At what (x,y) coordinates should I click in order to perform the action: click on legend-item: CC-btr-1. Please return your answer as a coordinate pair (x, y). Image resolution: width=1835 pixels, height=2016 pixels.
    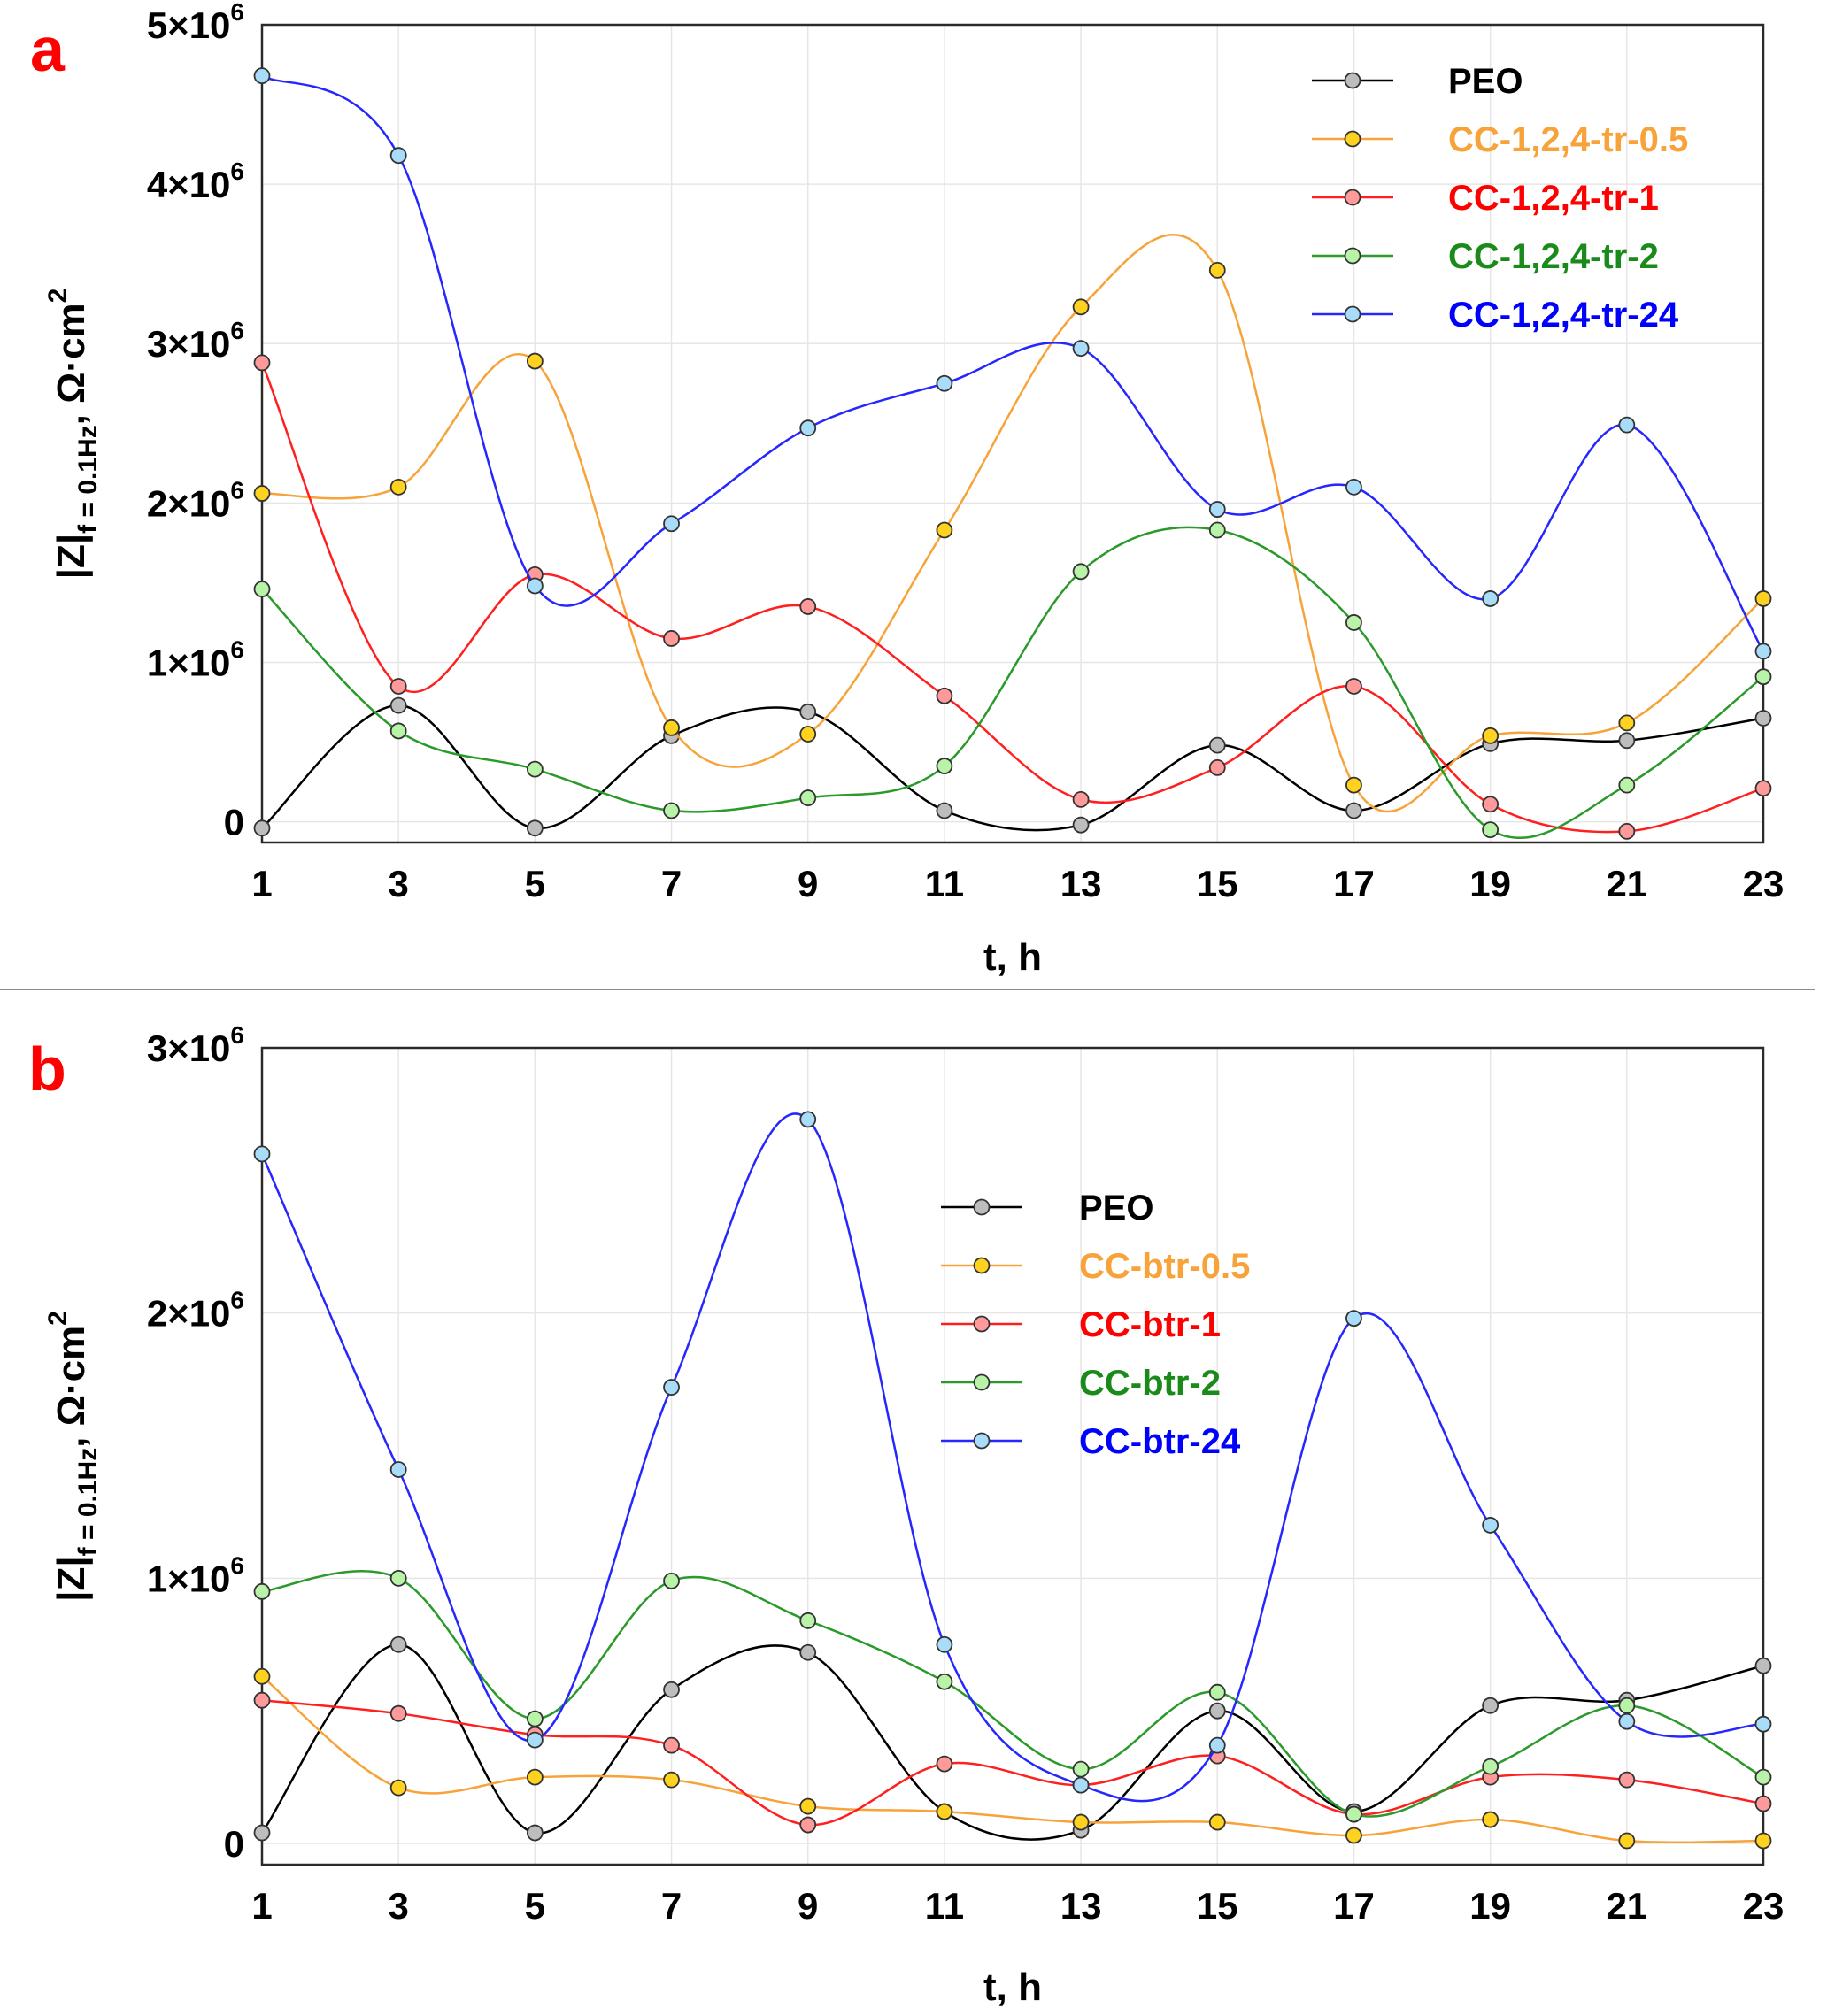
    Looking at the image, I should click on (1081, 1324).